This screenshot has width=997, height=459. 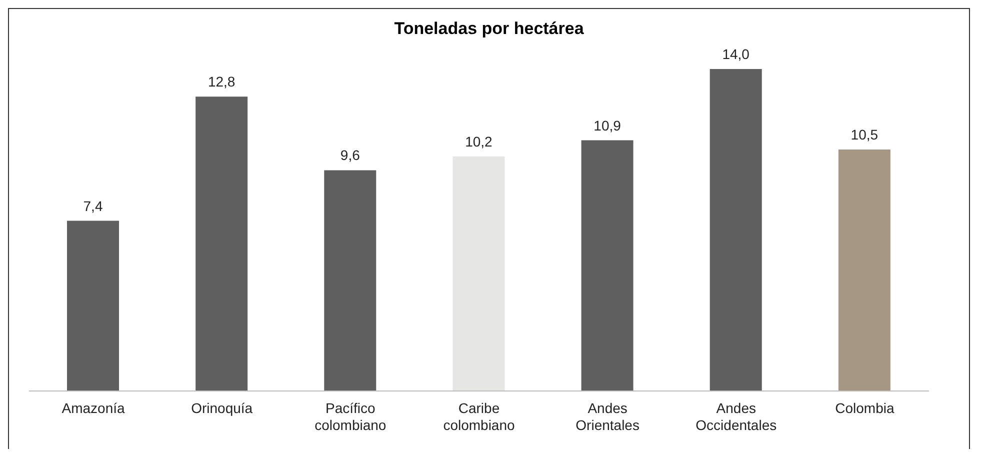 What do you see at coordinates (864, 134) in the screenshot?
I see `data-label: 10,5` at bounding box center [864, 134].